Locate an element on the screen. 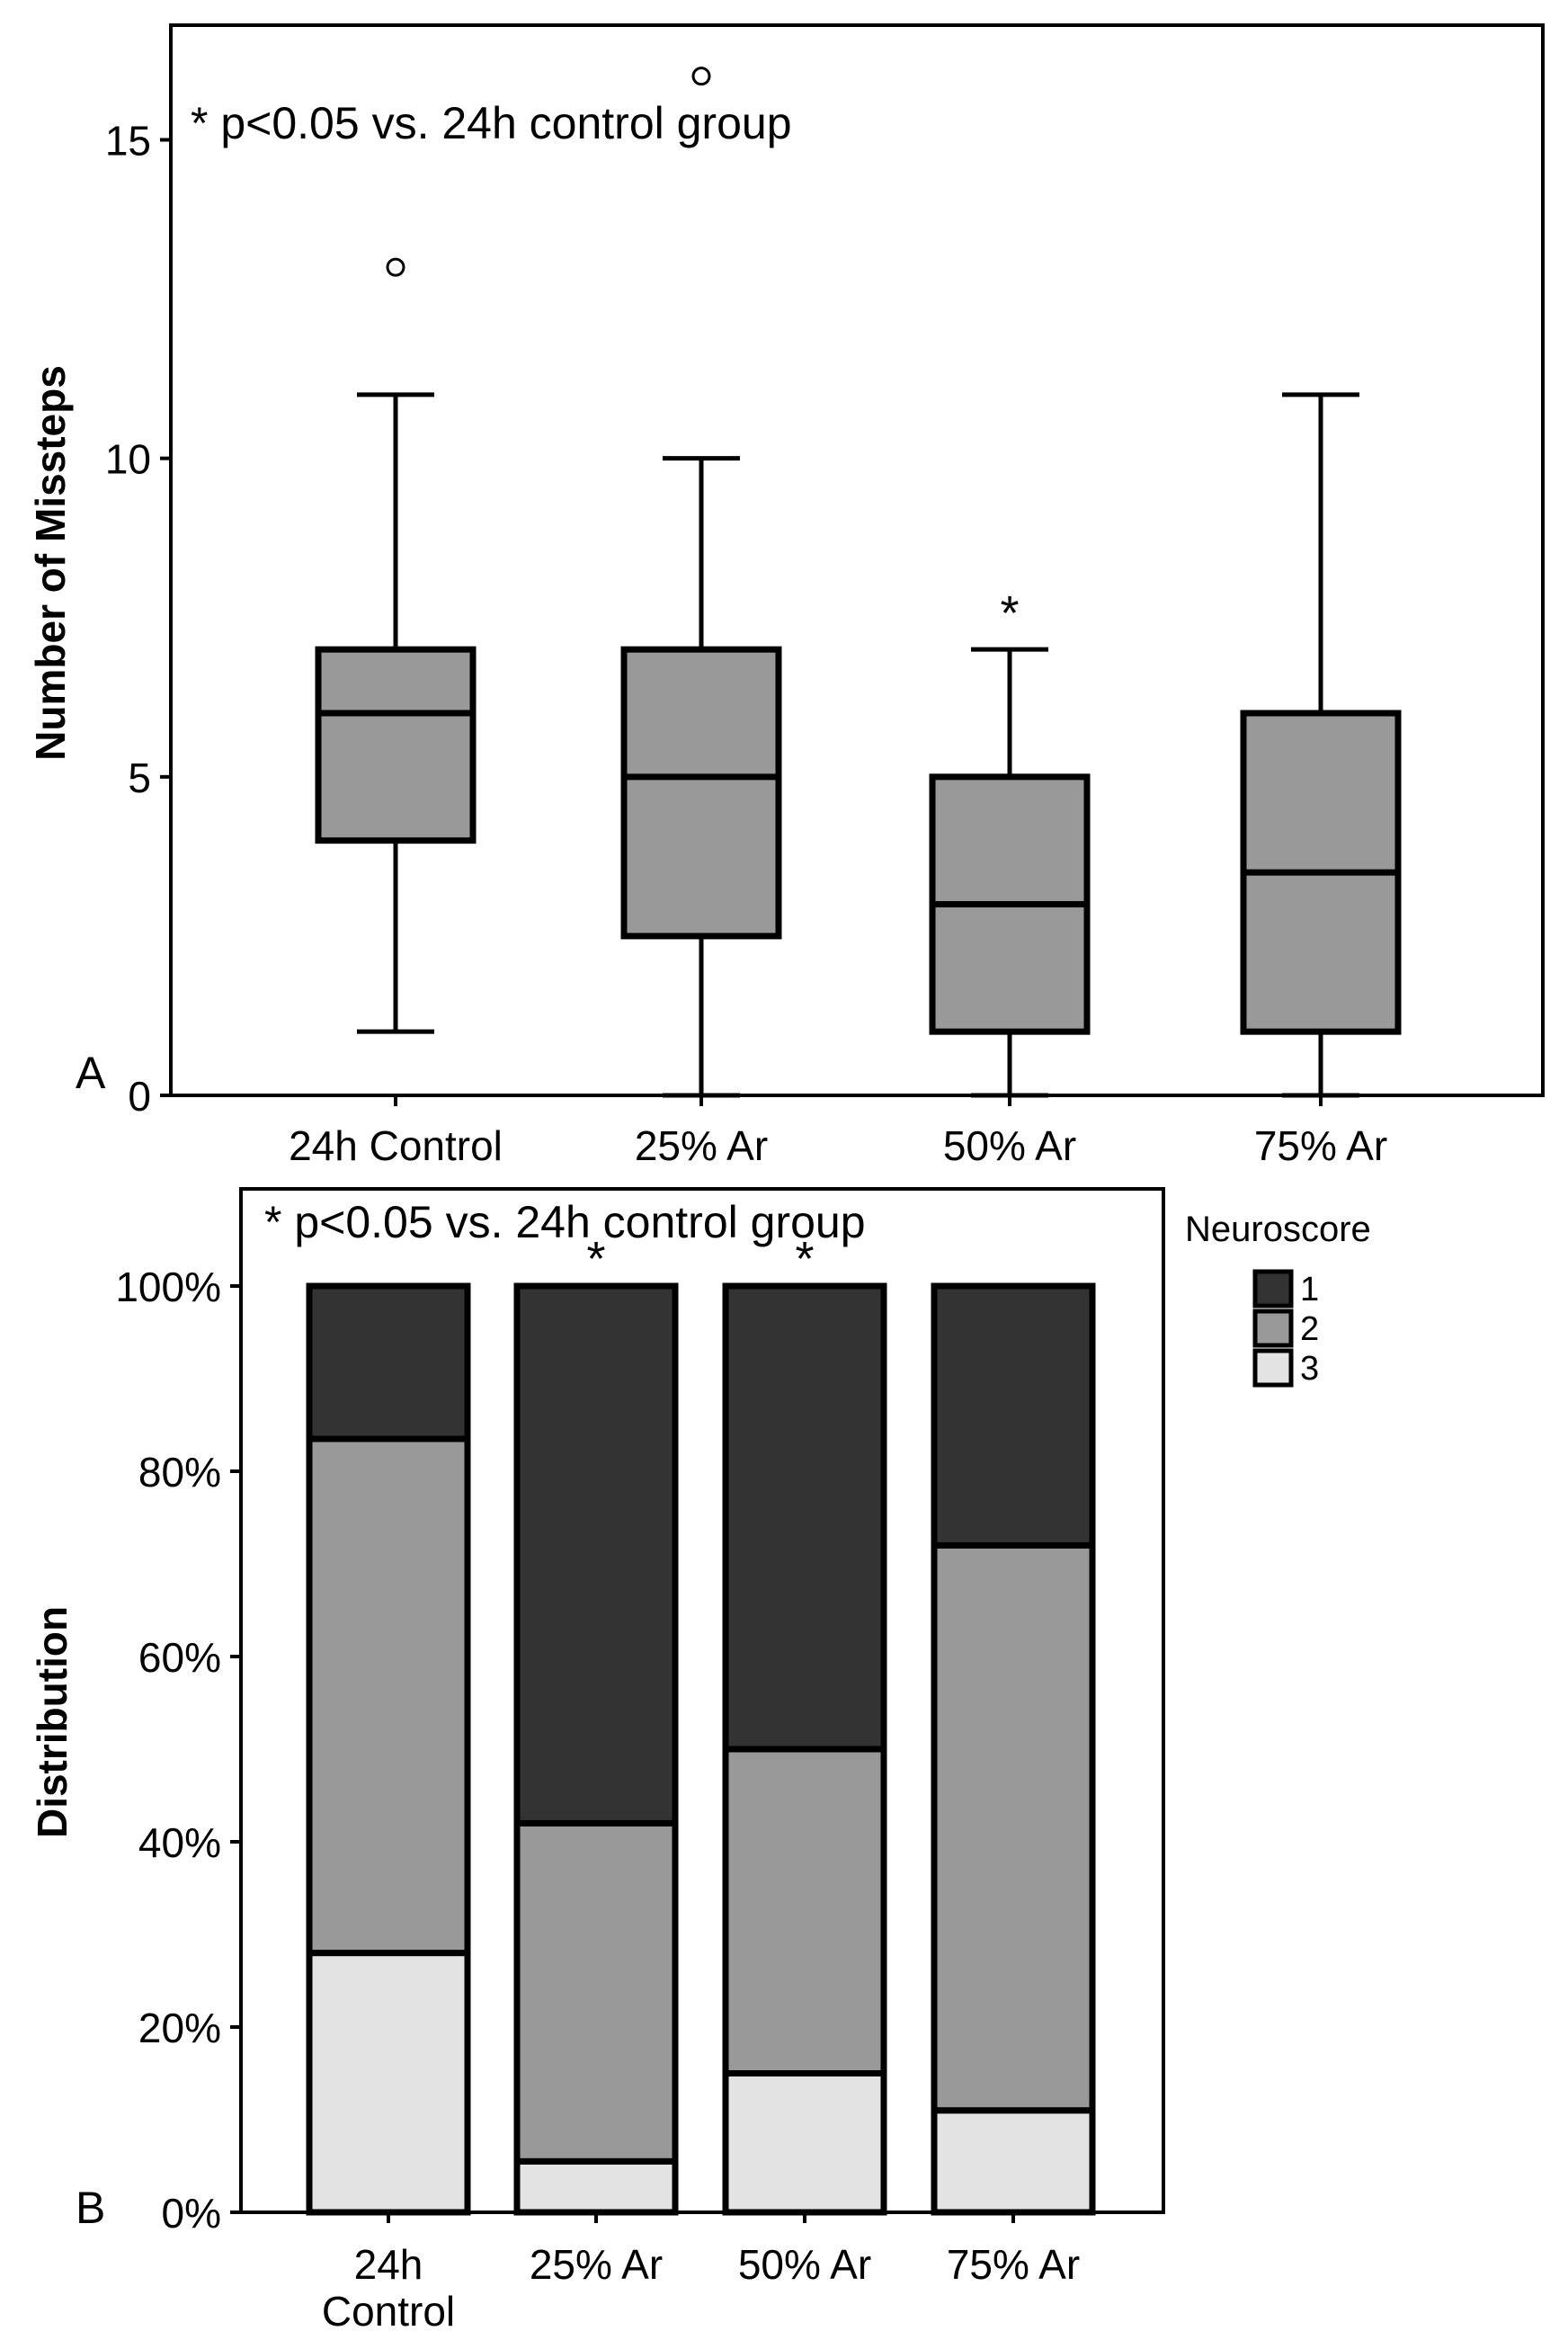 The height and width of the screenshot is (2340, 1568). panel-b-legend: Neuroscore 123 is located at coordinates (1278, 1299).